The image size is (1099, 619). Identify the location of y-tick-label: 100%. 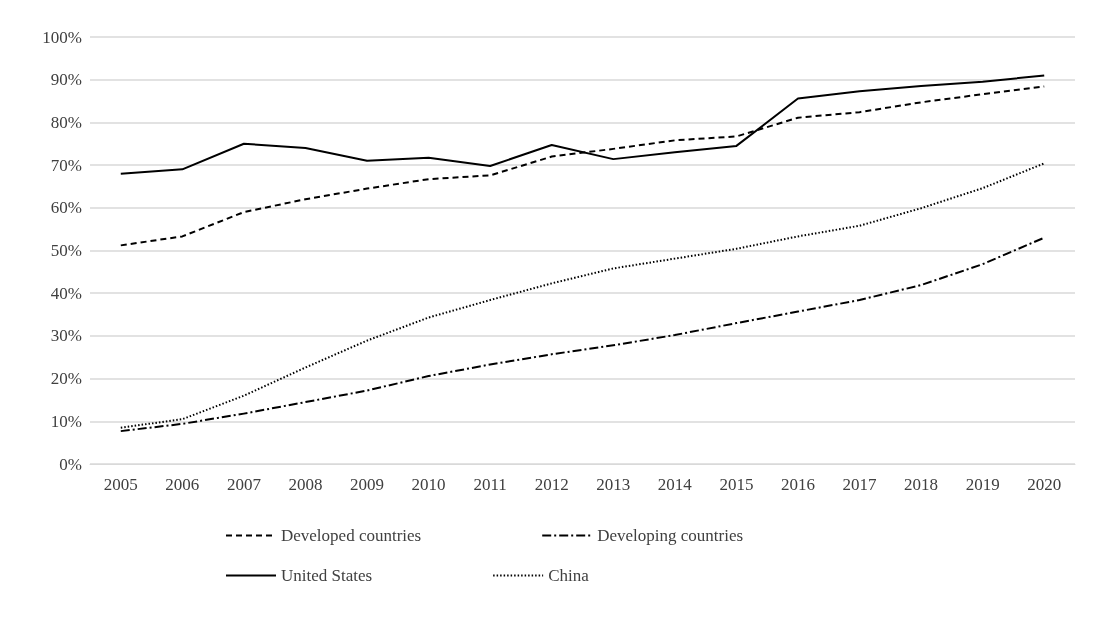
(62, 37).